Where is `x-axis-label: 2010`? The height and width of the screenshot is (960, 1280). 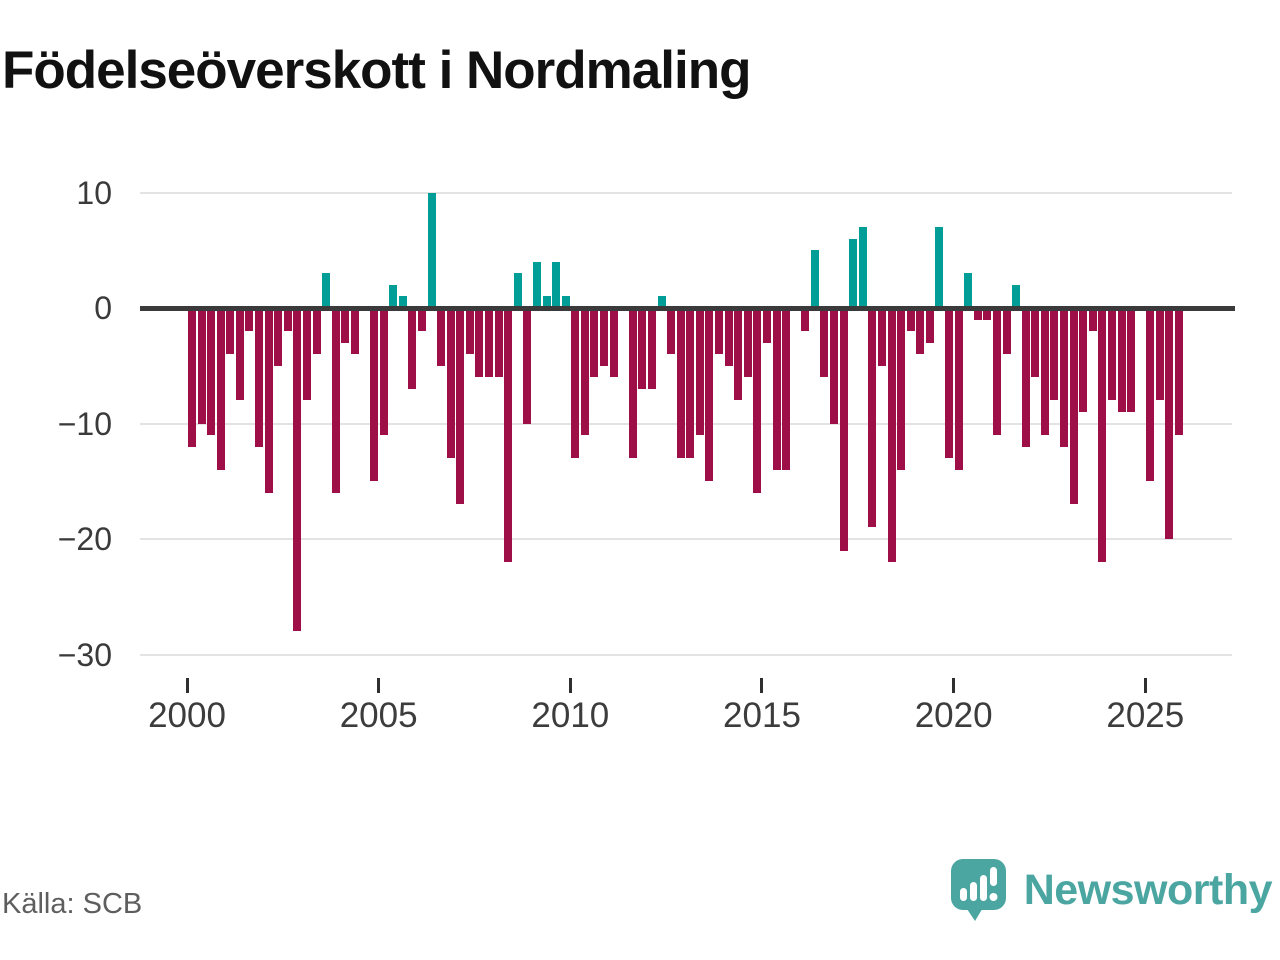
x-axis-label: 2010 is located at coordinates (570, 715).